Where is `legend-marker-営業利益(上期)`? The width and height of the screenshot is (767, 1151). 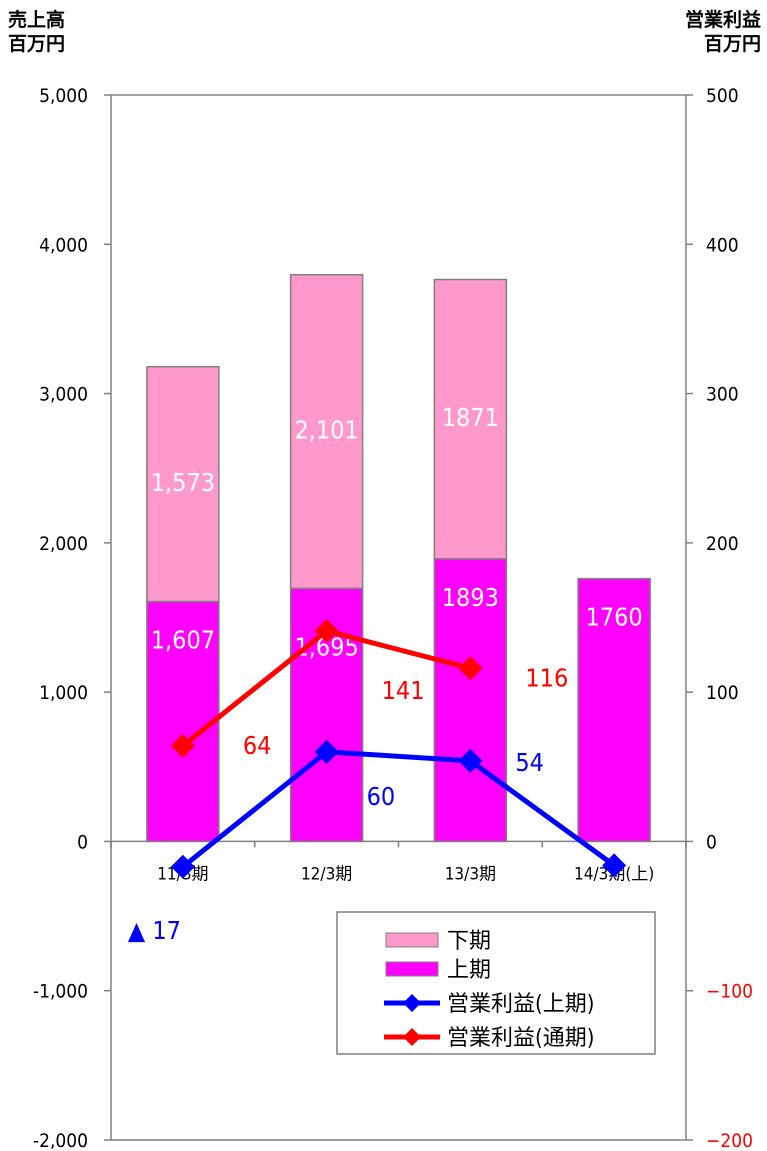 legend-marker-営業利益(上期) is located at coordinates (412, 1003).